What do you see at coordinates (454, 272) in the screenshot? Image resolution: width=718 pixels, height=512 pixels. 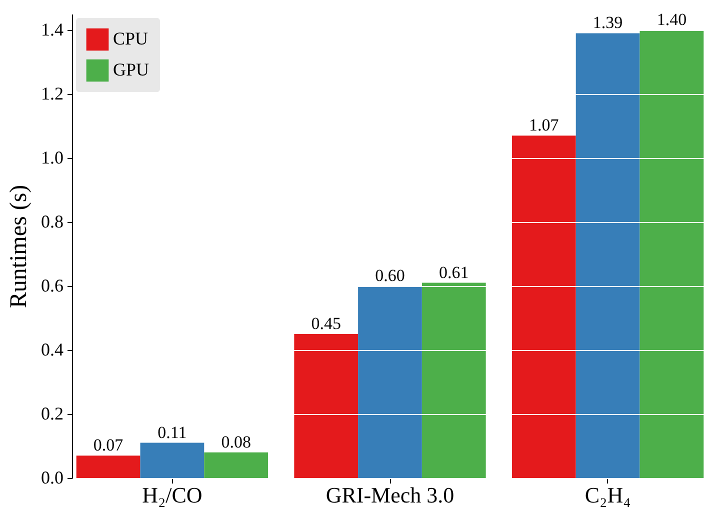 I see `data-label: 0.61` at bounding box center [454, 272].